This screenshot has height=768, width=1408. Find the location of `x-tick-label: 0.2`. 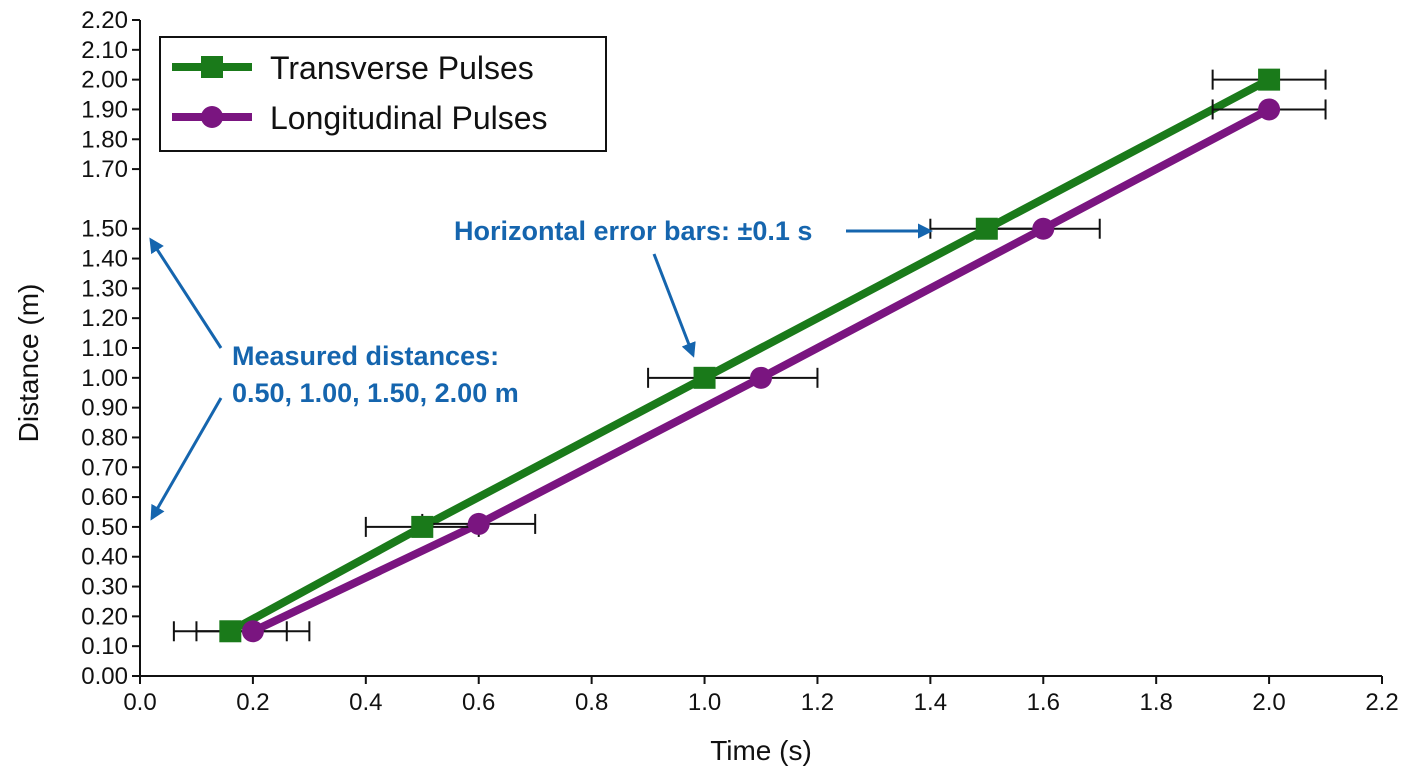

x-tick-label: 0.2 is located at coordinates (252, 702).